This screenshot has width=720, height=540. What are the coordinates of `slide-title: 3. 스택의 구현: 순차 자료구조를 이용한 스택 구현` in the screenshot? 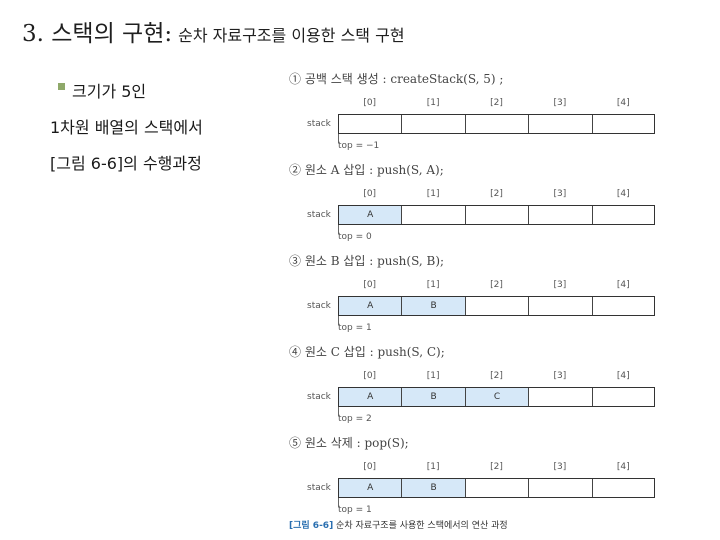 It's located at (213, 31).